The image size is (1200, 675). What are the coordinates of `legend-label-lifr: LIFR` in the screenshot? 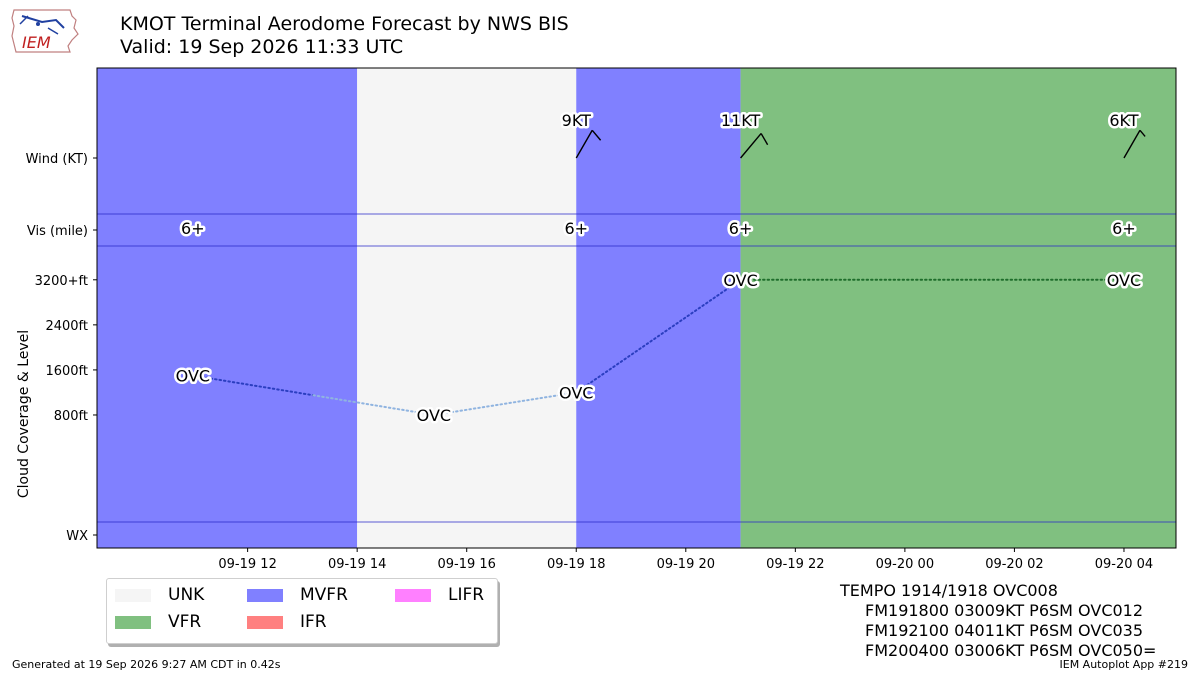 It's located at (466, 595).